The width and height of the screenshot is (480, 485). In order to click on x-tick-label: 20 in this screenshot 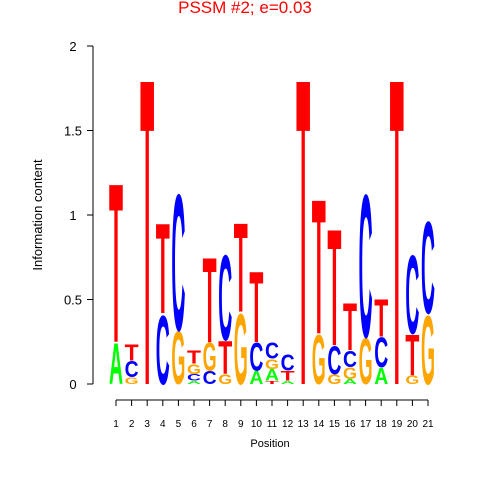, I will do `click(413, 424)`.